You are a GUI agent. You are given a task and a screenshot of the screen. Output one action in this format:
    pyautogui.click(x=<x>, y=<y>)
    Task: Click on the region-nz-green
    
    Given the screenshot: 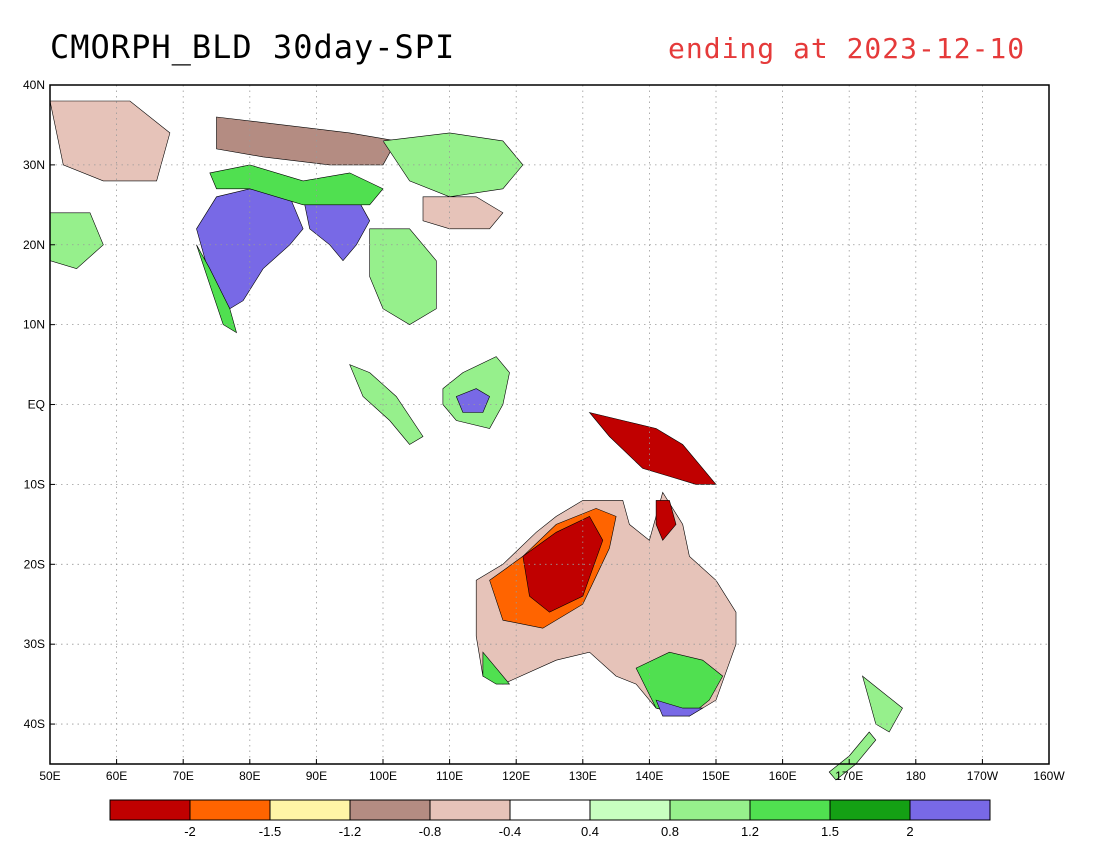 What is the action you would take?
    pyautogui.click(x=882, y=704)
    